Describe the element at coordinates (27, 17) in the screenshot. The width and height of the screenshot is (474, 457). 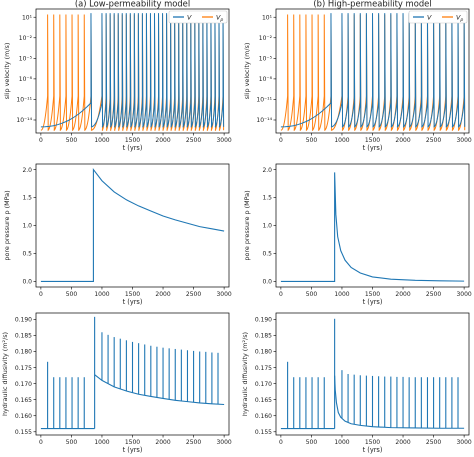
I see `y-tick-label: 10¹` at that location.